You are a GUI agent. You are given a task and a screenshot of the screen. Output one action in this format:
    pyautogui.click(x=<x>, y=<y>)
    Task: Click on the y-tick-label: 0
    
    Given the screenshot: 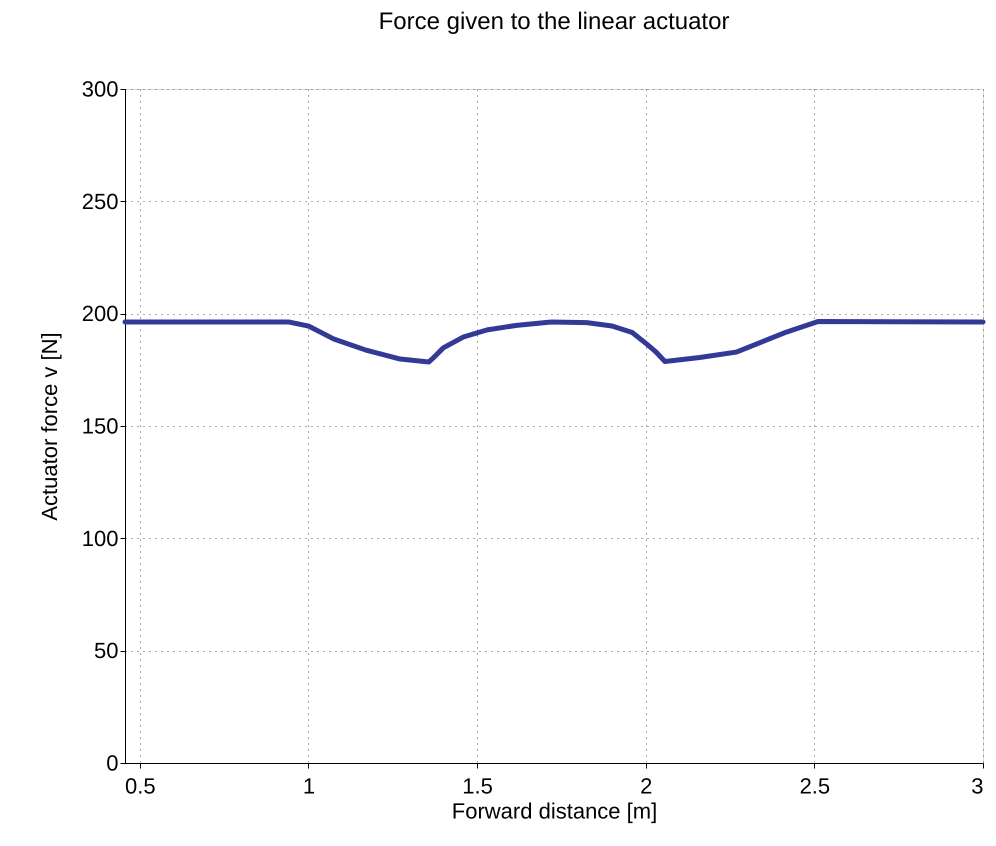 What is the action you would take?
    pyautogui.click(x=112, y=763)
    